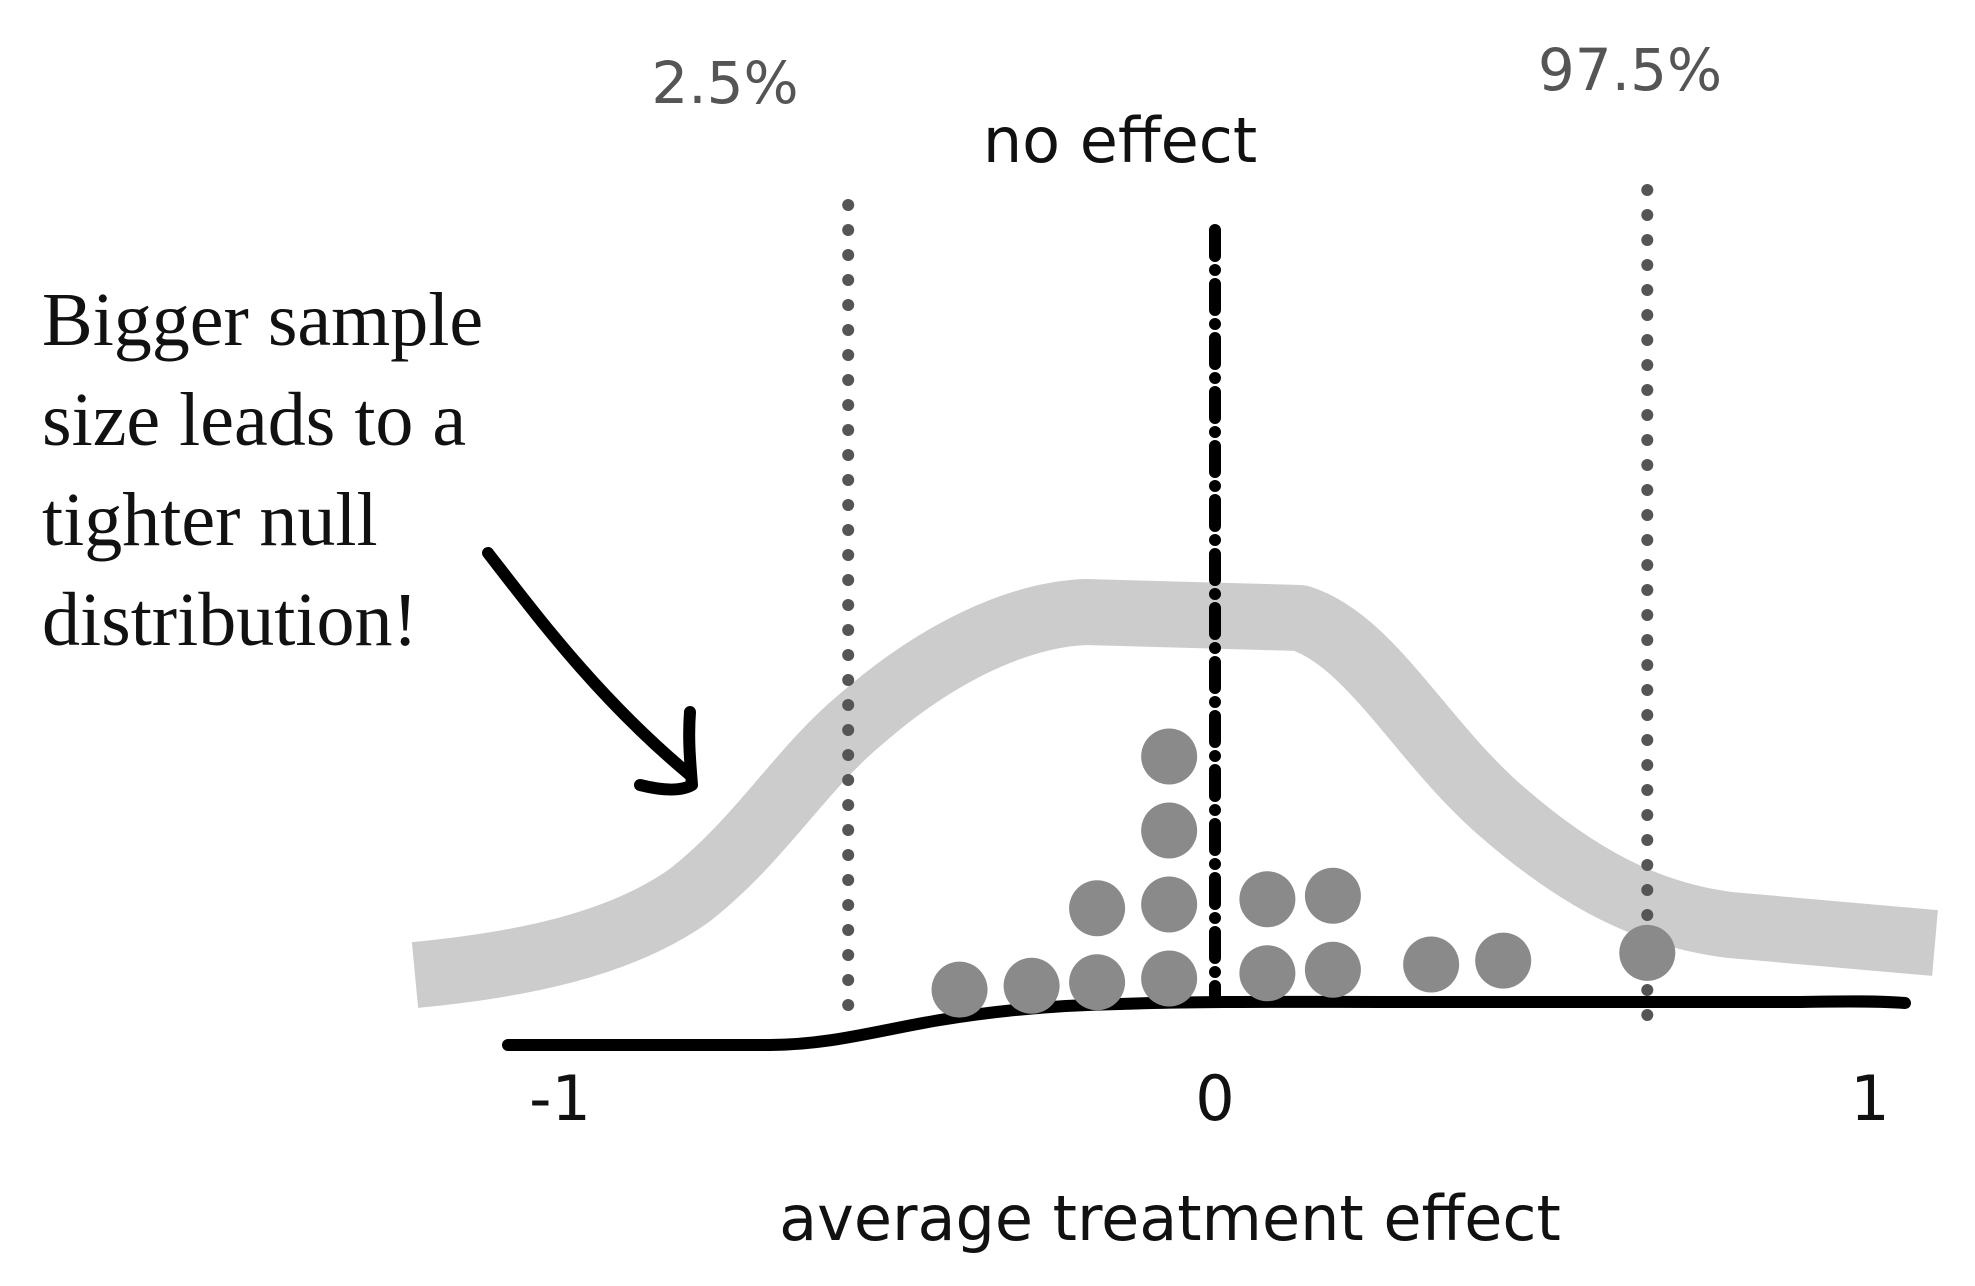  Describe the element at coordinates (1869, 1098) in the screenshot. I see `x-tick-label: 1` at that location.